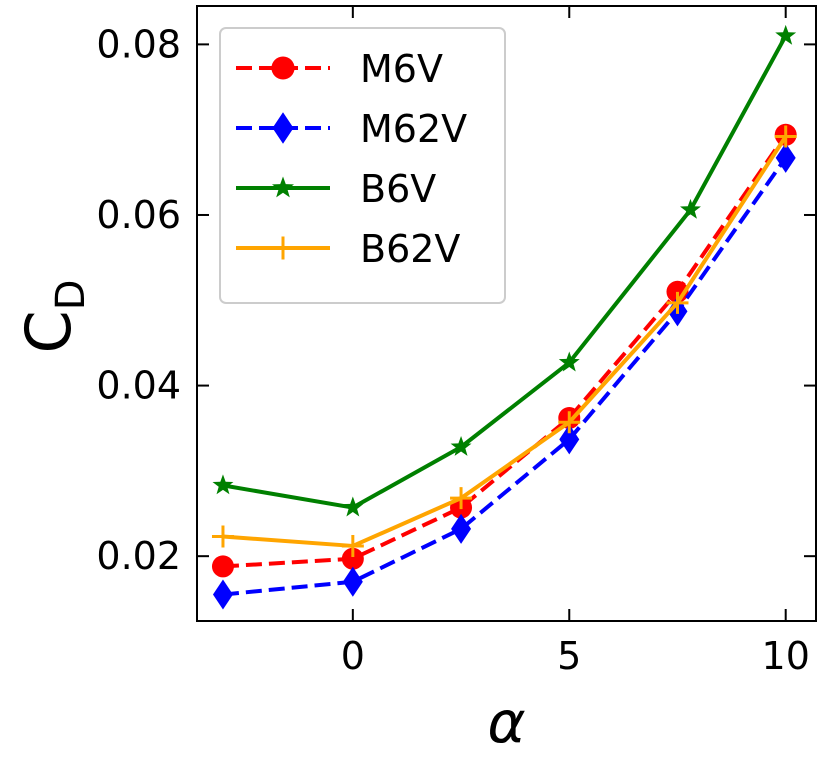 The height and width of the screenshot is (764, 824). What do you see at coordinates (398, 189) in the screenshot?
I see `legend-label-b6v: B6V` at bounding box center [398, 189].